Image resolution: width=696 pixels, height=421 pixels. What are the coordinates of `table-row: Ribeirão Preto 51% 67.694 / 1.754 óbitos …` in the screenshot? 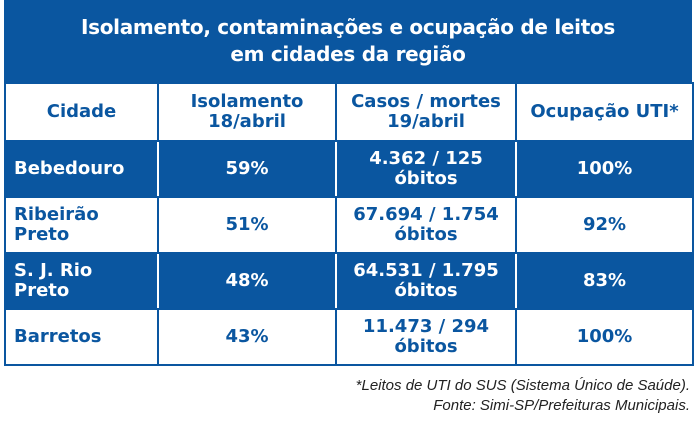 It's located at (349, 225).